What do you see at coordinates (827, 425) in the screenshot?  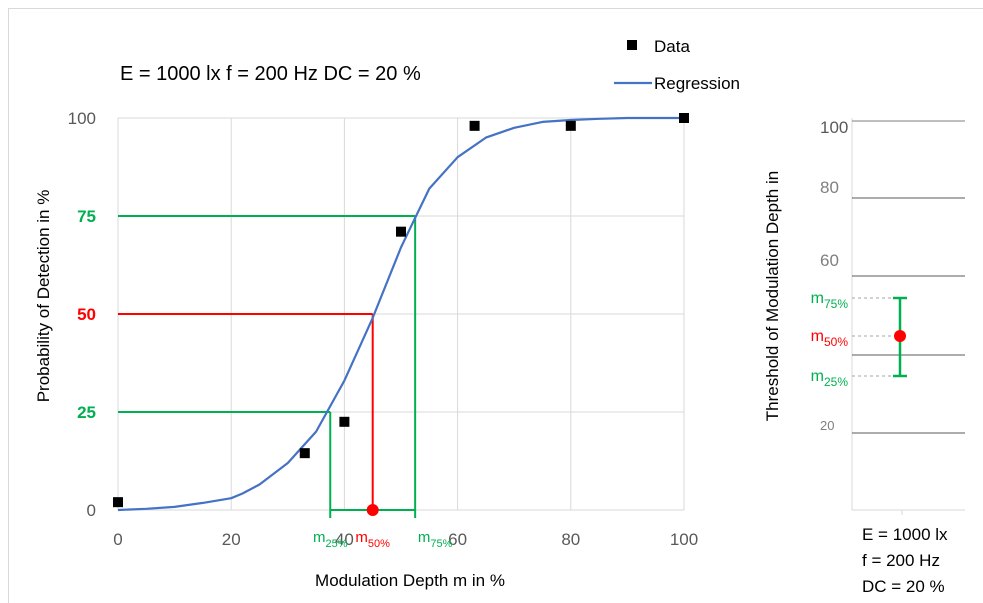 I see `side-tick-label: 20` at bounding box center [827, 425].